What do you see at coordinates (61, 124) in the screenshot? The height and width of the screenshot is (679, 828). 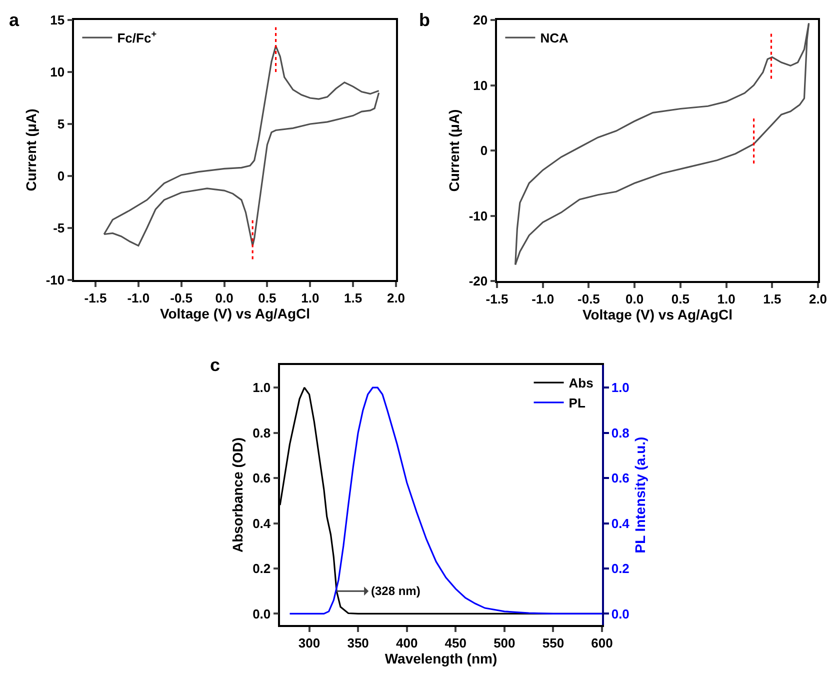 I see `y-tick-label: 5` at bounding box center [61, 124].